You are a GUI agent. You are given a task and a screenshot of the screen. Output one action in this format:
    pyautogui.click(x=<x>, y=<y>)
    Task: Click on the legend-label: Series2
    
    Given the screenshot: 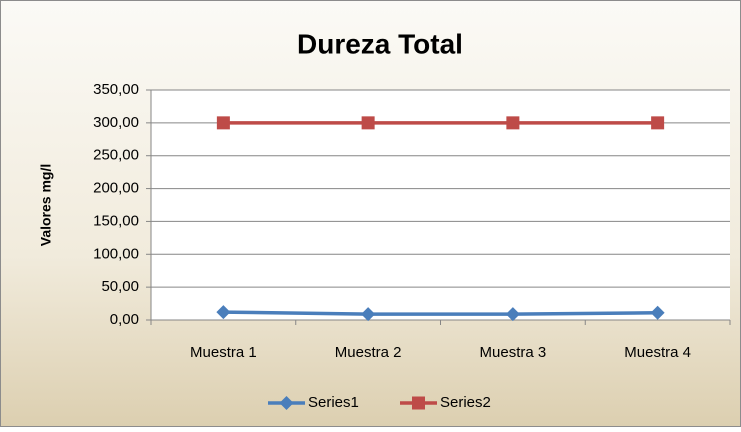 What is the action you would take?
    pyautogui.click(x=465, y=402)
    